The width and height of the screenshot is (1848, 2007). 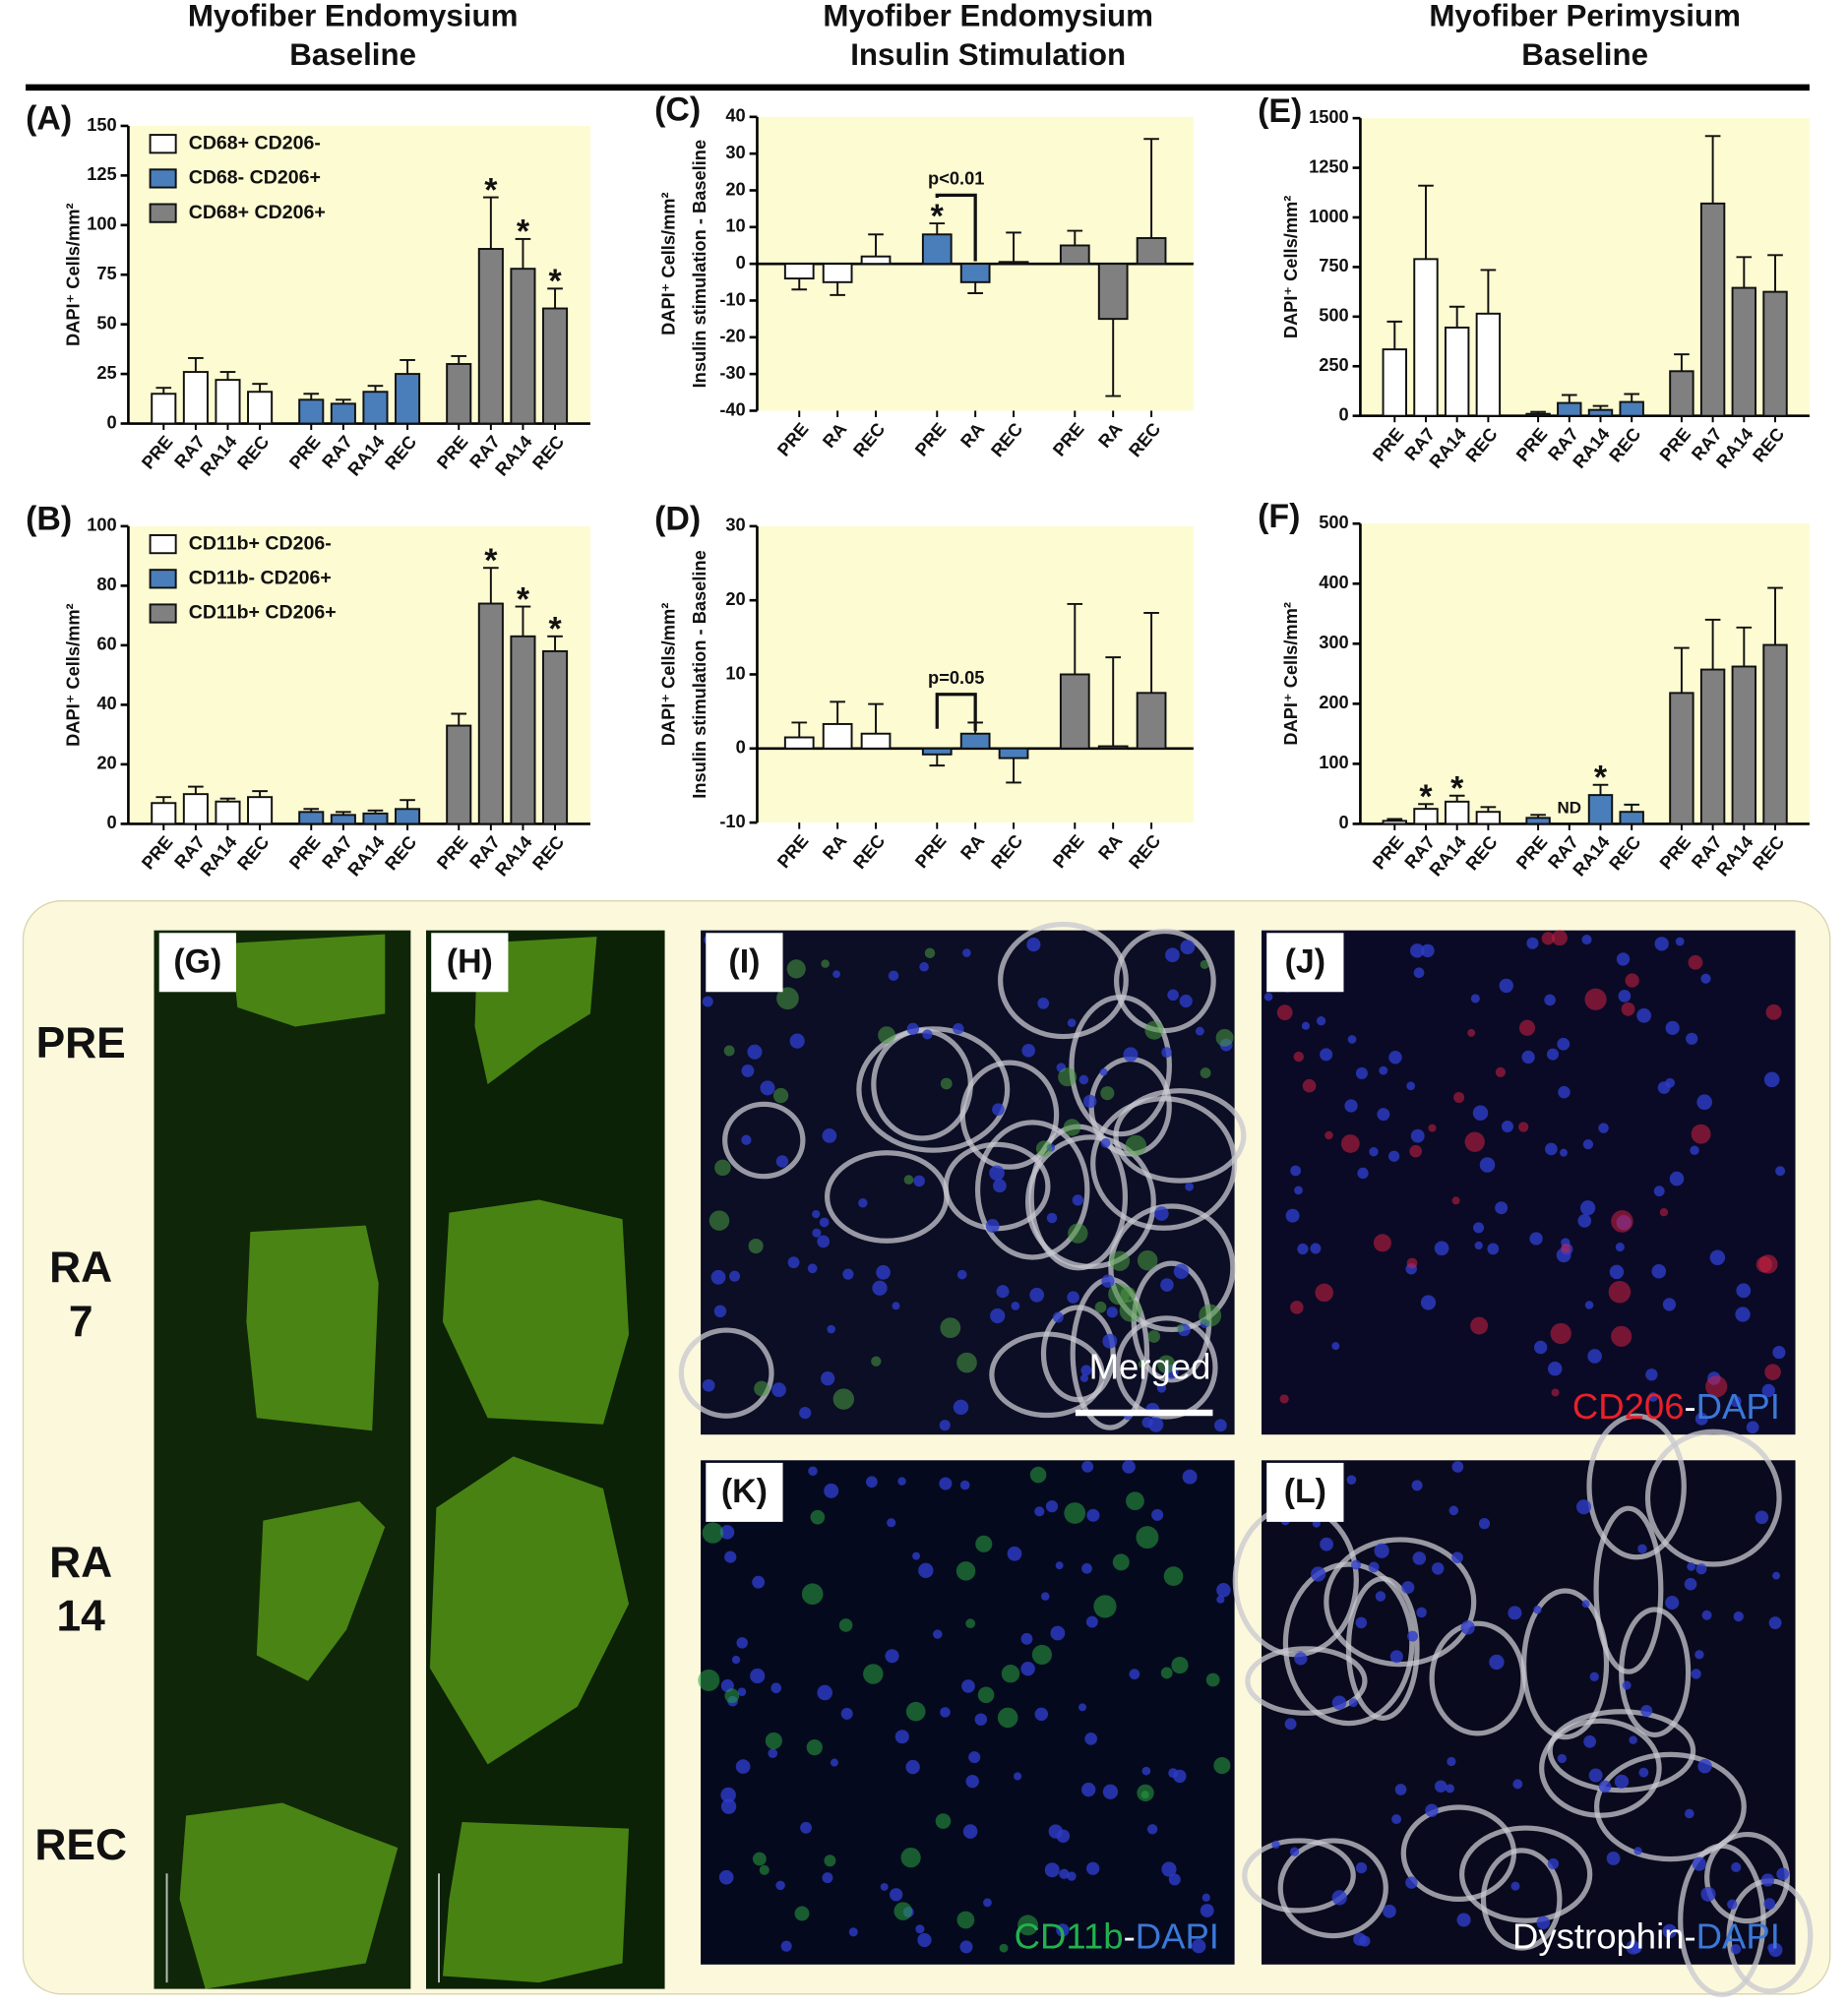 What do you see at coordinates (988, 16) in the screenshot?
I see `column-header: Myofiber Endomysium` at bounding box center [988, 16].